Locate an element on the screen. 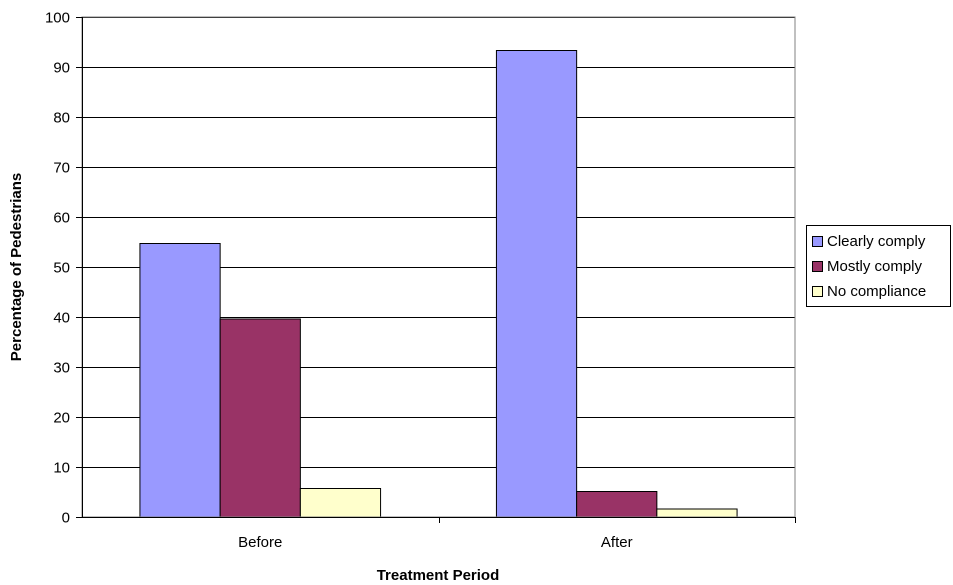 This screenshot has height=585, width=953. legend-label: Clearly comply is located at coordinates (876, 241).